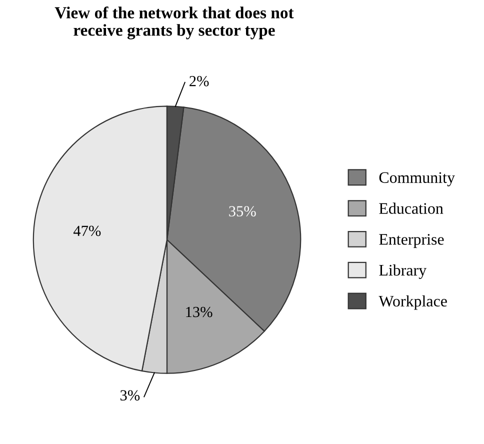 This screenshot has width=484, height=444. I want to click on chart-title: View of the network that does not receive grants by sector type, so click(174, 23).